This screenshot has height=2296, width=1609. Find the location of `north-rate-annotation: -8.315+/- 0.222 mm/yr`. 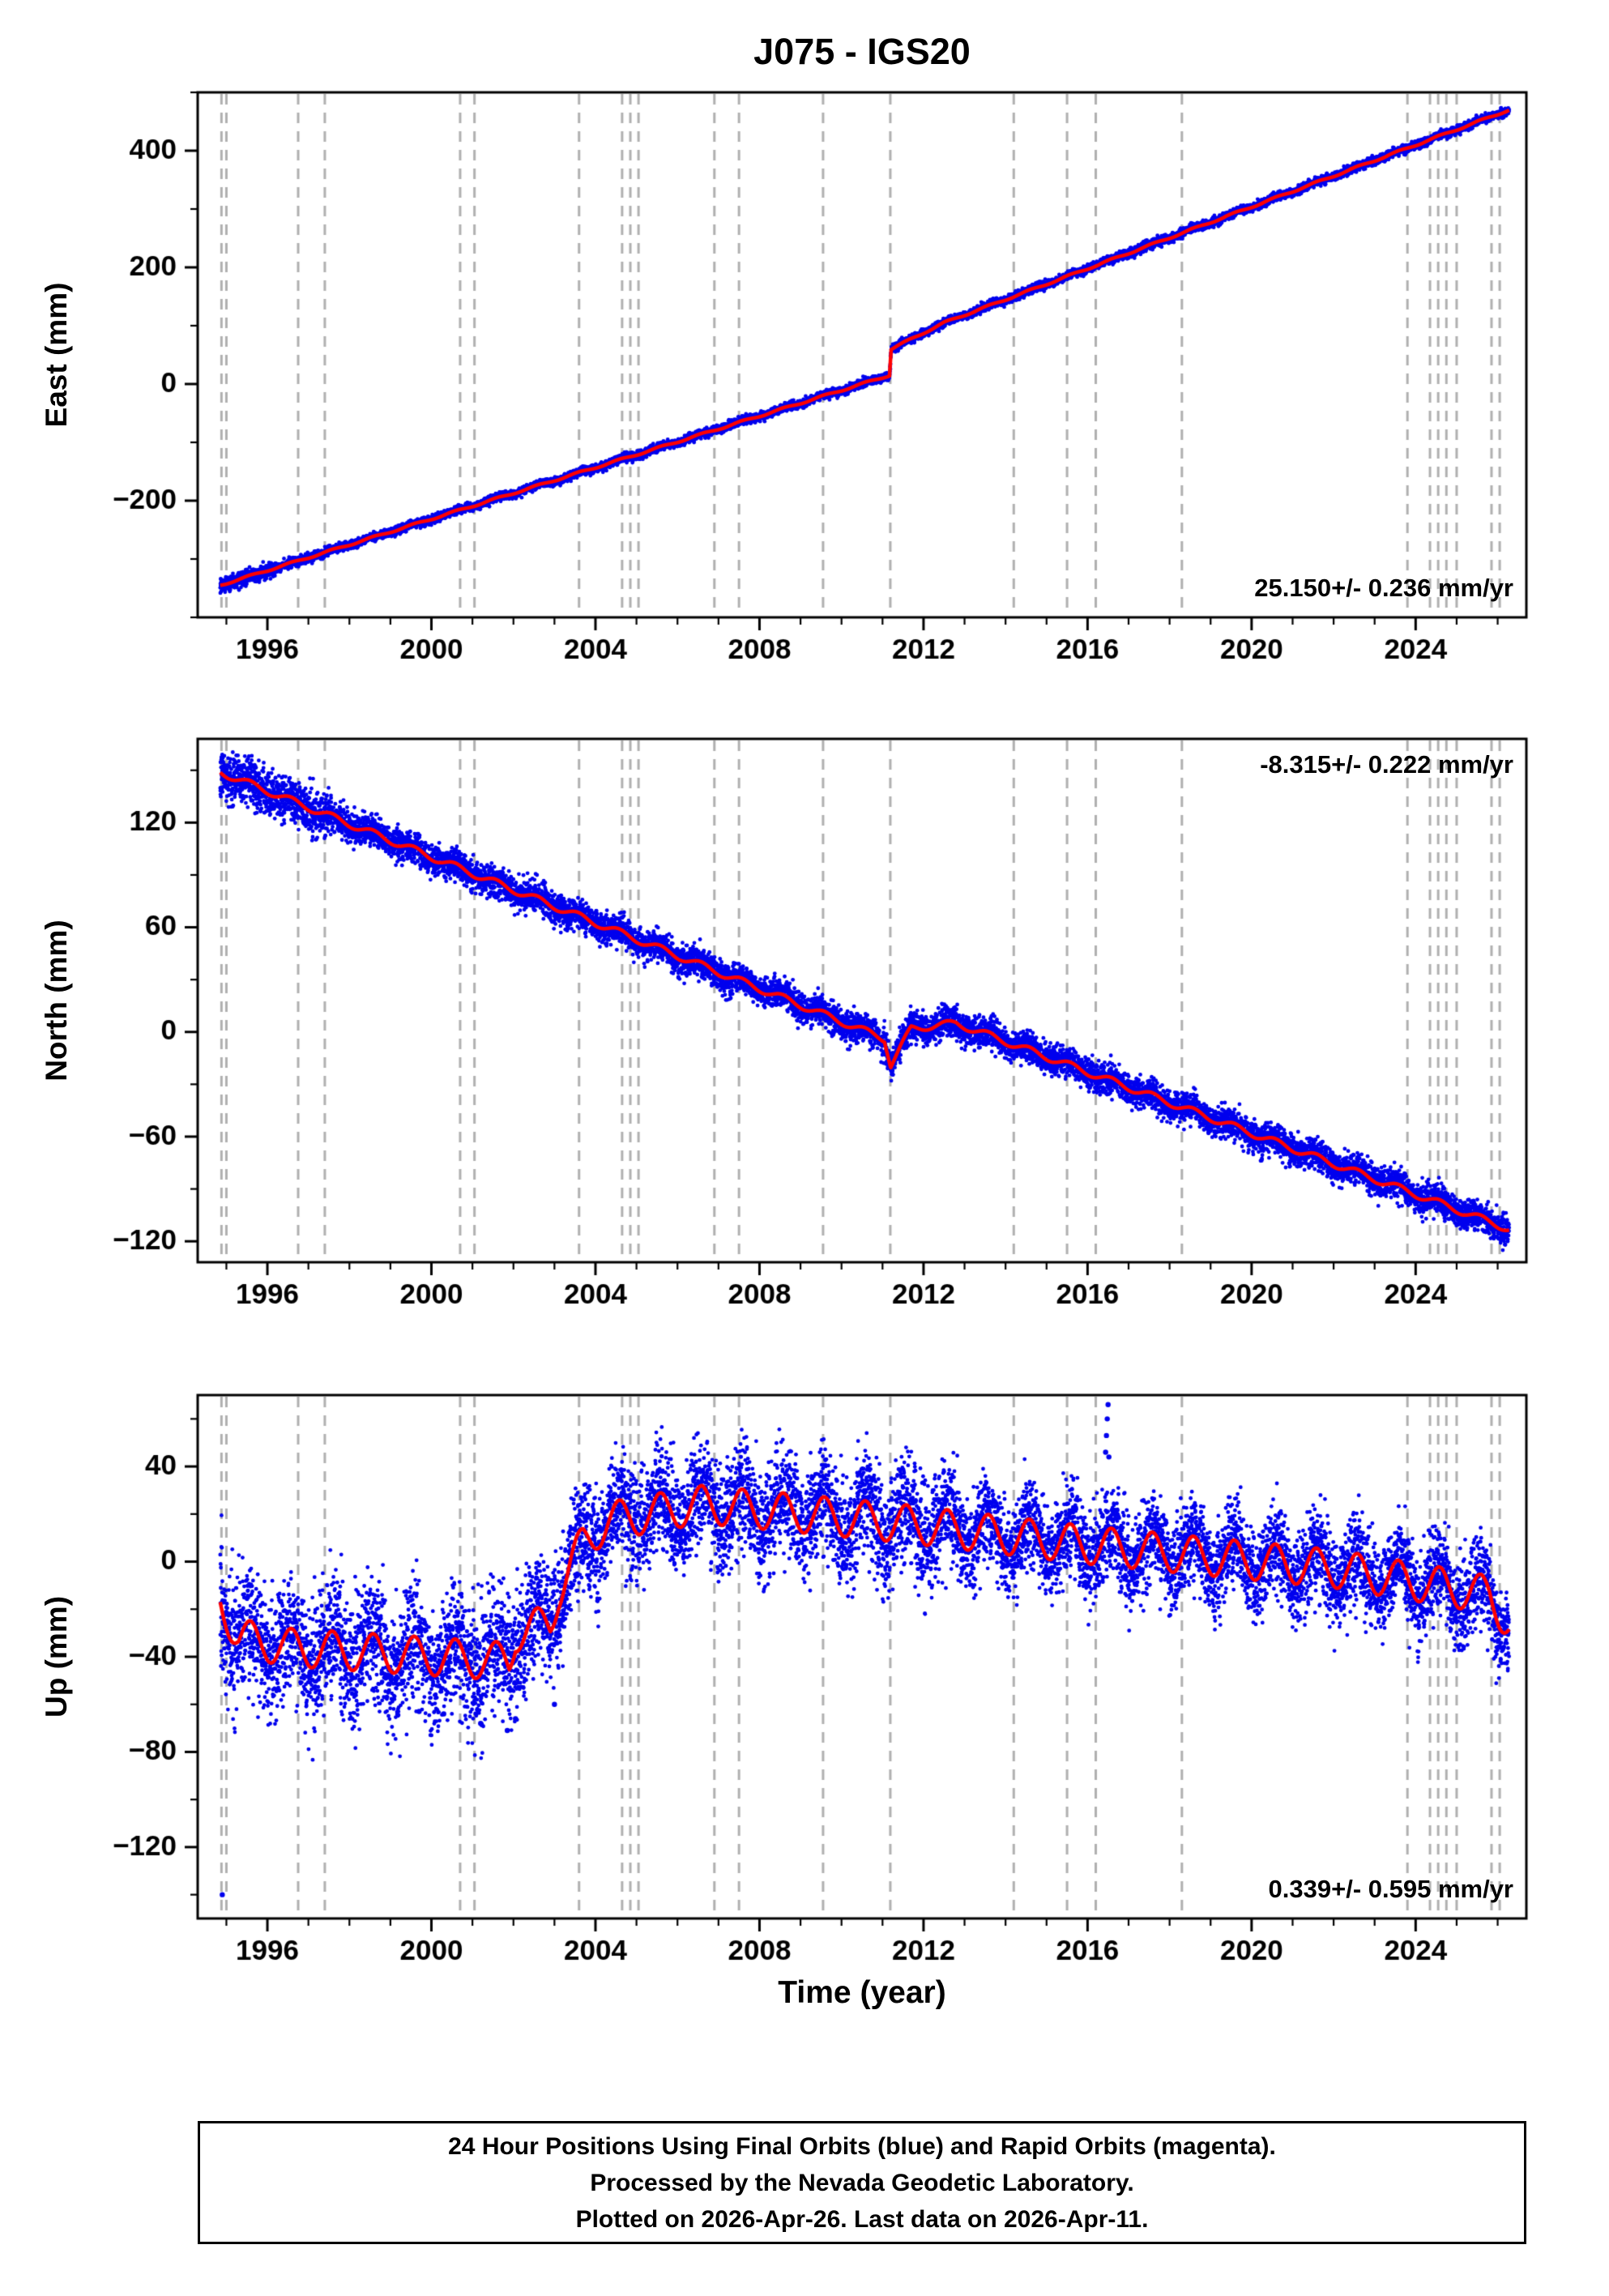

north-rate-annotation: -8.315+/- 0.222 mm/yr is located at coordinates (1386, 765).